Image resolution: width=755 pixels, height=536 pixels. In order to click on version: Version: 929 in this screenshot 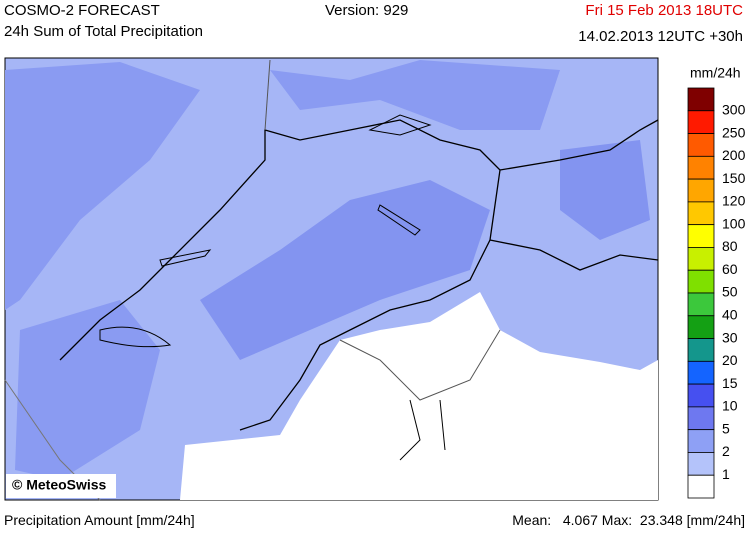, I will do `click(367, 10)`.